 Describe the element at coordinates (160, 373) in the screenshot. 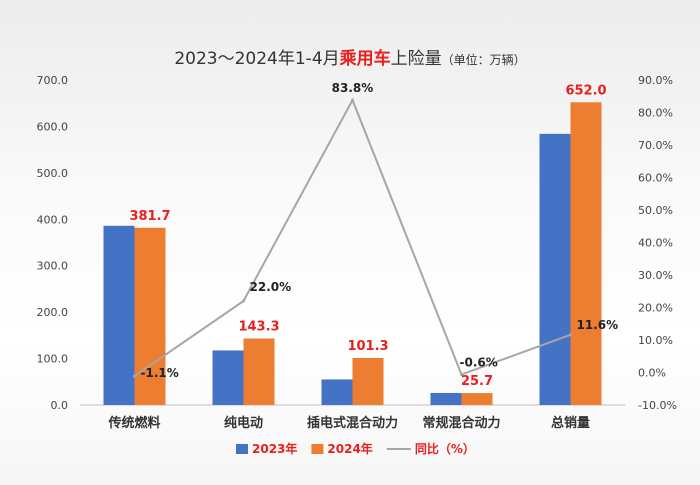

I see `yoy-value-label: -1.1%` at that location.